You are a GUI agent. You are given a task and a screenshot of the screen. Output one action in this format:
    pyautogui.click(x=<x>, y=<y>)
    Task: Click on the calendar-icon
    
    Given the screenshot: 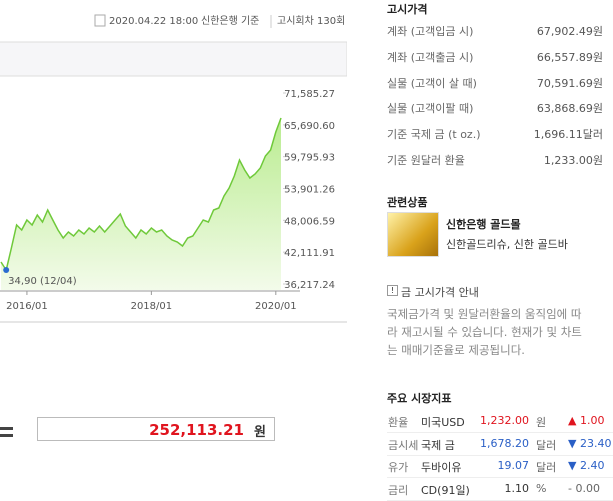 What is the action you would take?
    pyautogui.click(x=100, y=20)
    